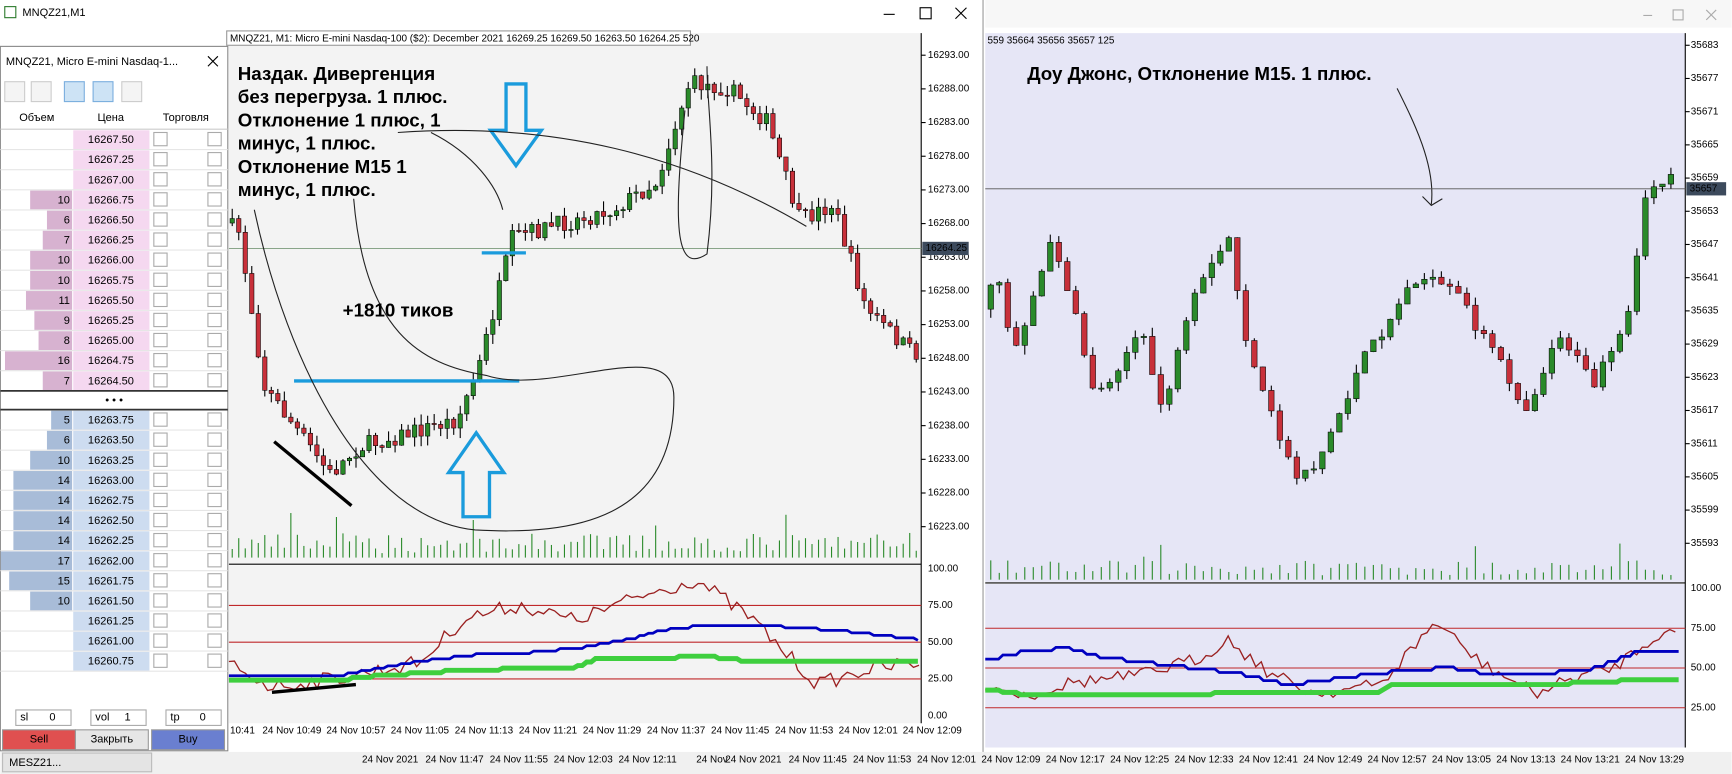  Describe the element at coordinates (188, 740) in the screenshot. I see `buy-button` at that location.